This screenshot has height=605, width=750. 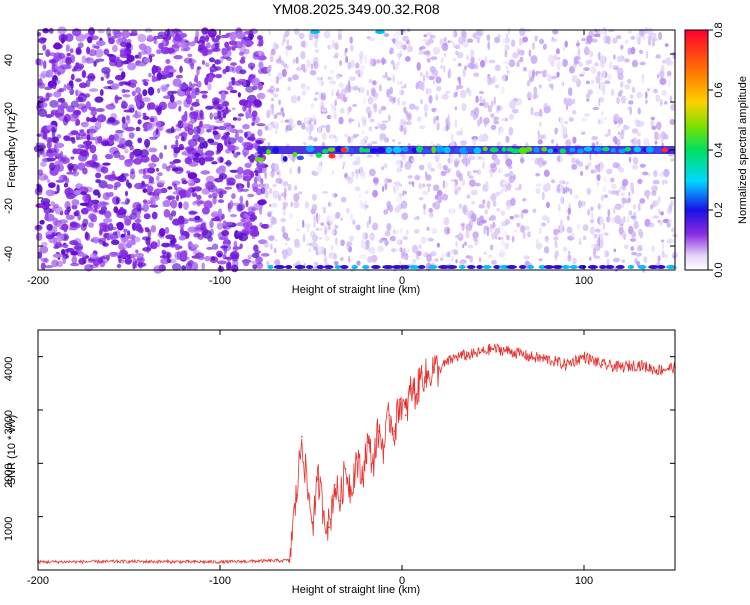 What do you see at coordinates (719, 209) in the screenshot?
I see `colorbar-tick-label: 0.2` at bounding box center [719, 209].